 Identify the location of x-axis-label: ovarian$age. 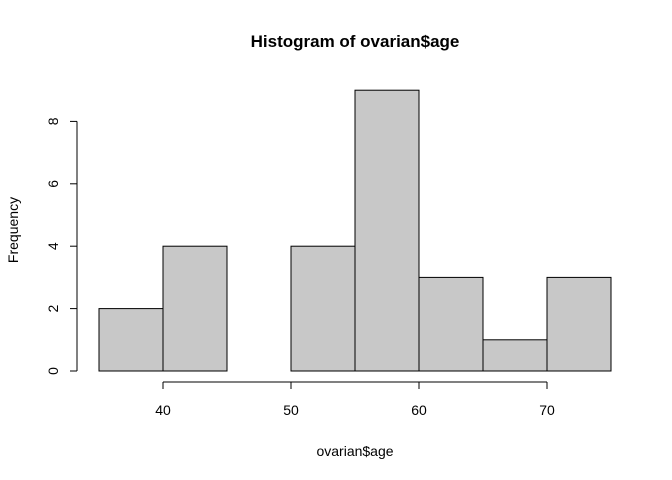
(354, 451).